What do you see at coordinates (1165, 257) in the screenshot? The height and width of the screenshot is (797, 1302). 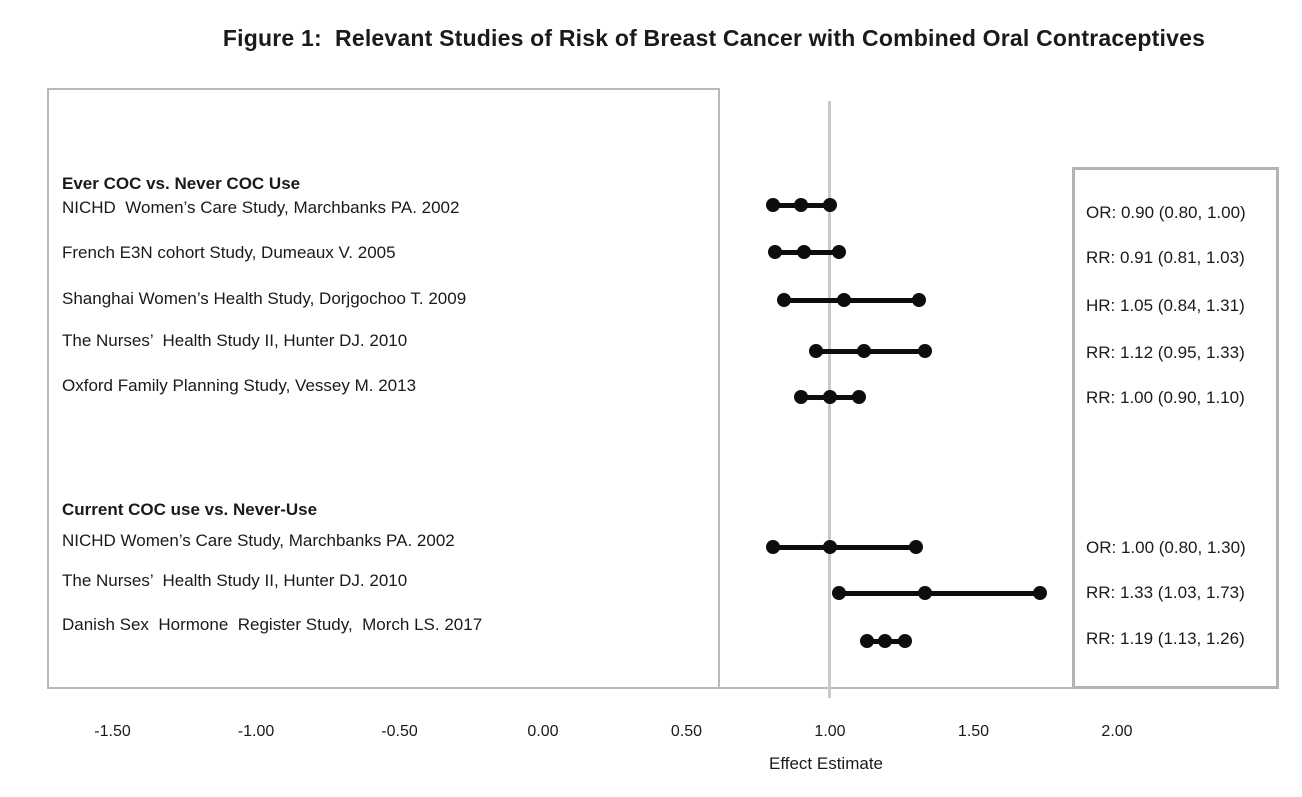 I see `estimate-label: RR: 0.91 (0.81, 1.03)` at bounding box center [1165, 257].